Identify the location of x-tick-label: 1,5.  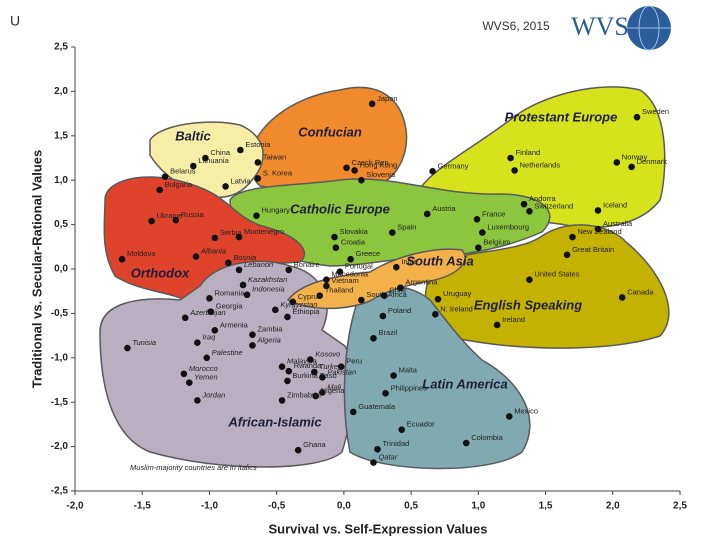
(546, 506).